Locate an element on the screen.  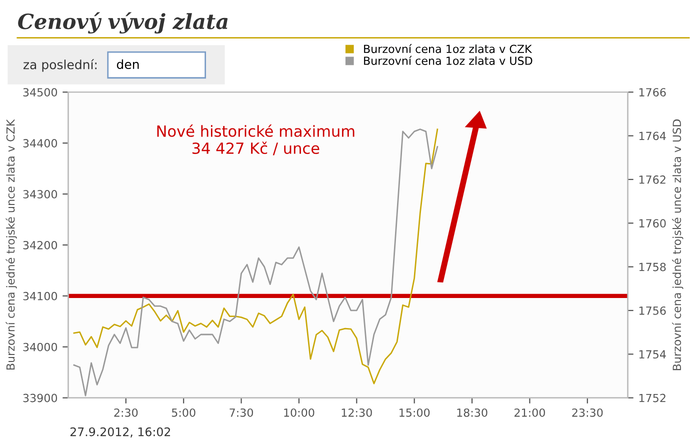
y-tick-label: 34400 is located at coordinates (40, 143).